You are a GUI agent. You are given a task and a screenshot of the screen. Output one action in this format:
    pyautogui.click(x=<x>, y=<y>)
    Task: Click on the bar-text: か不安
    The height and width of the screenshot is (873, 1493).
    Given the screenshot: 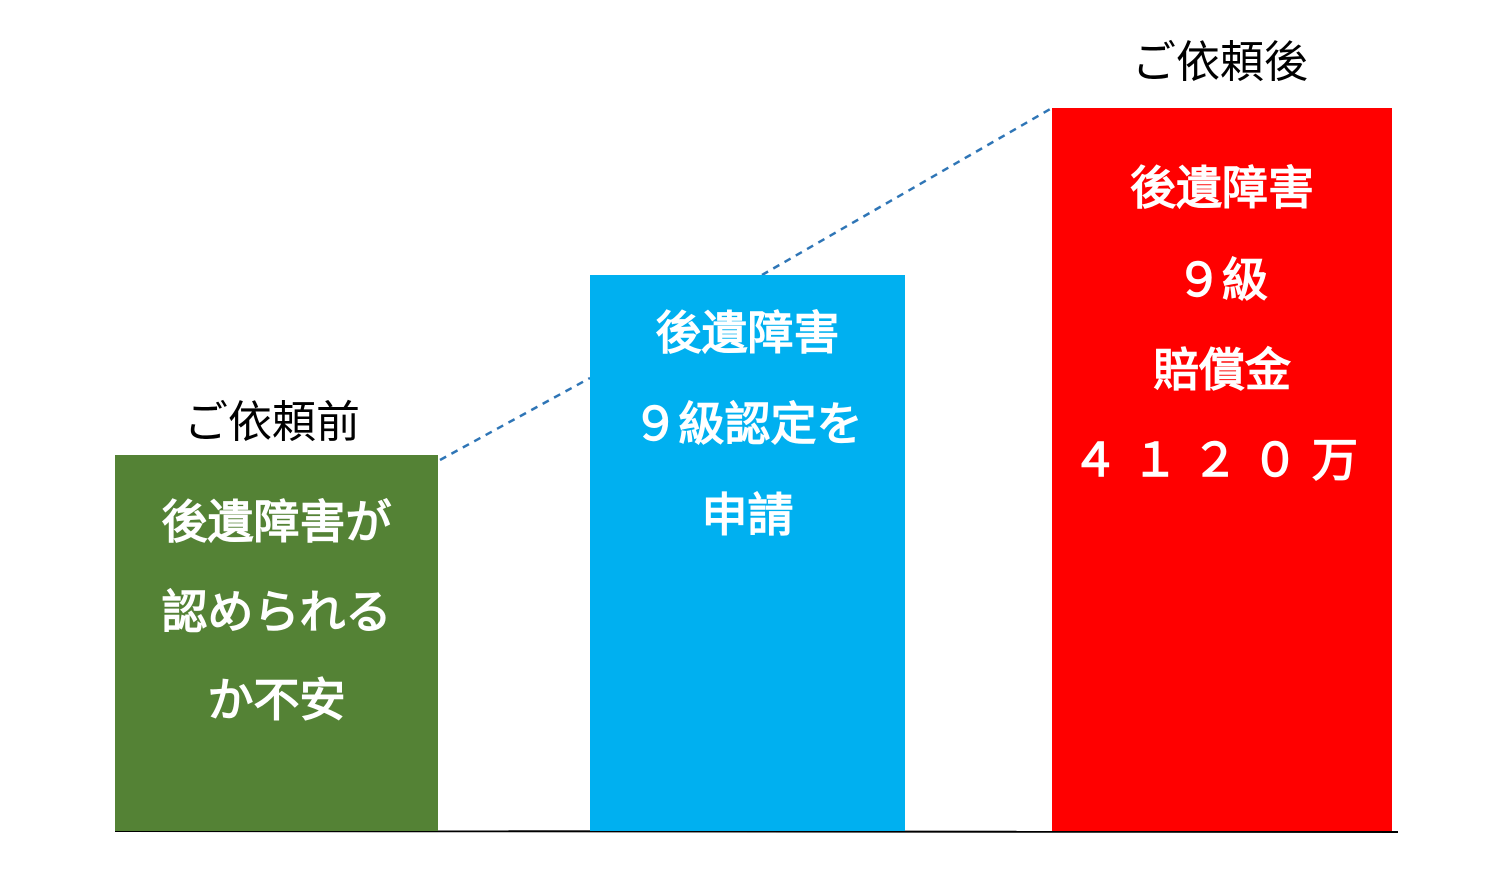 What is the action you would take?
    pyautogui.click(x=276, y=700)
    